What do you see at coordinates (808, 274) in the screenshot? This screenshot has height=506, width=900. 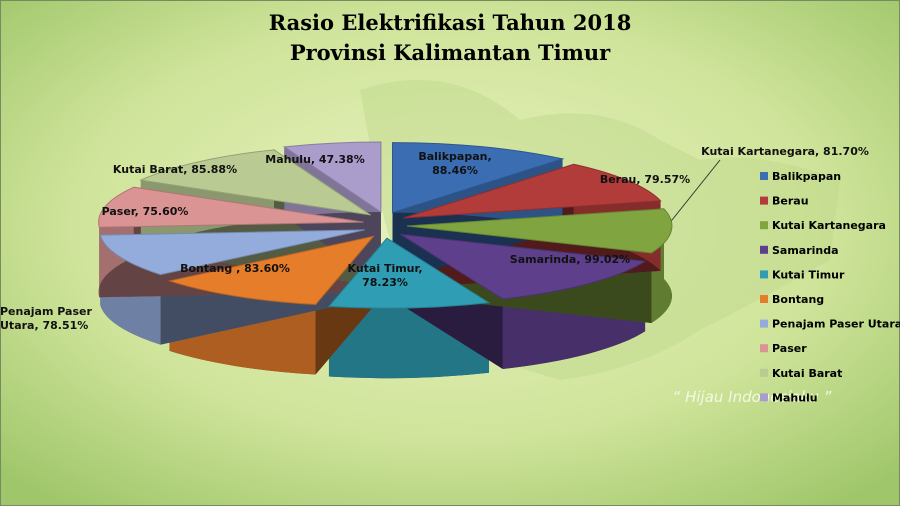 I see `legend-label: Kutai Timur` at bounding box center [808, 274].